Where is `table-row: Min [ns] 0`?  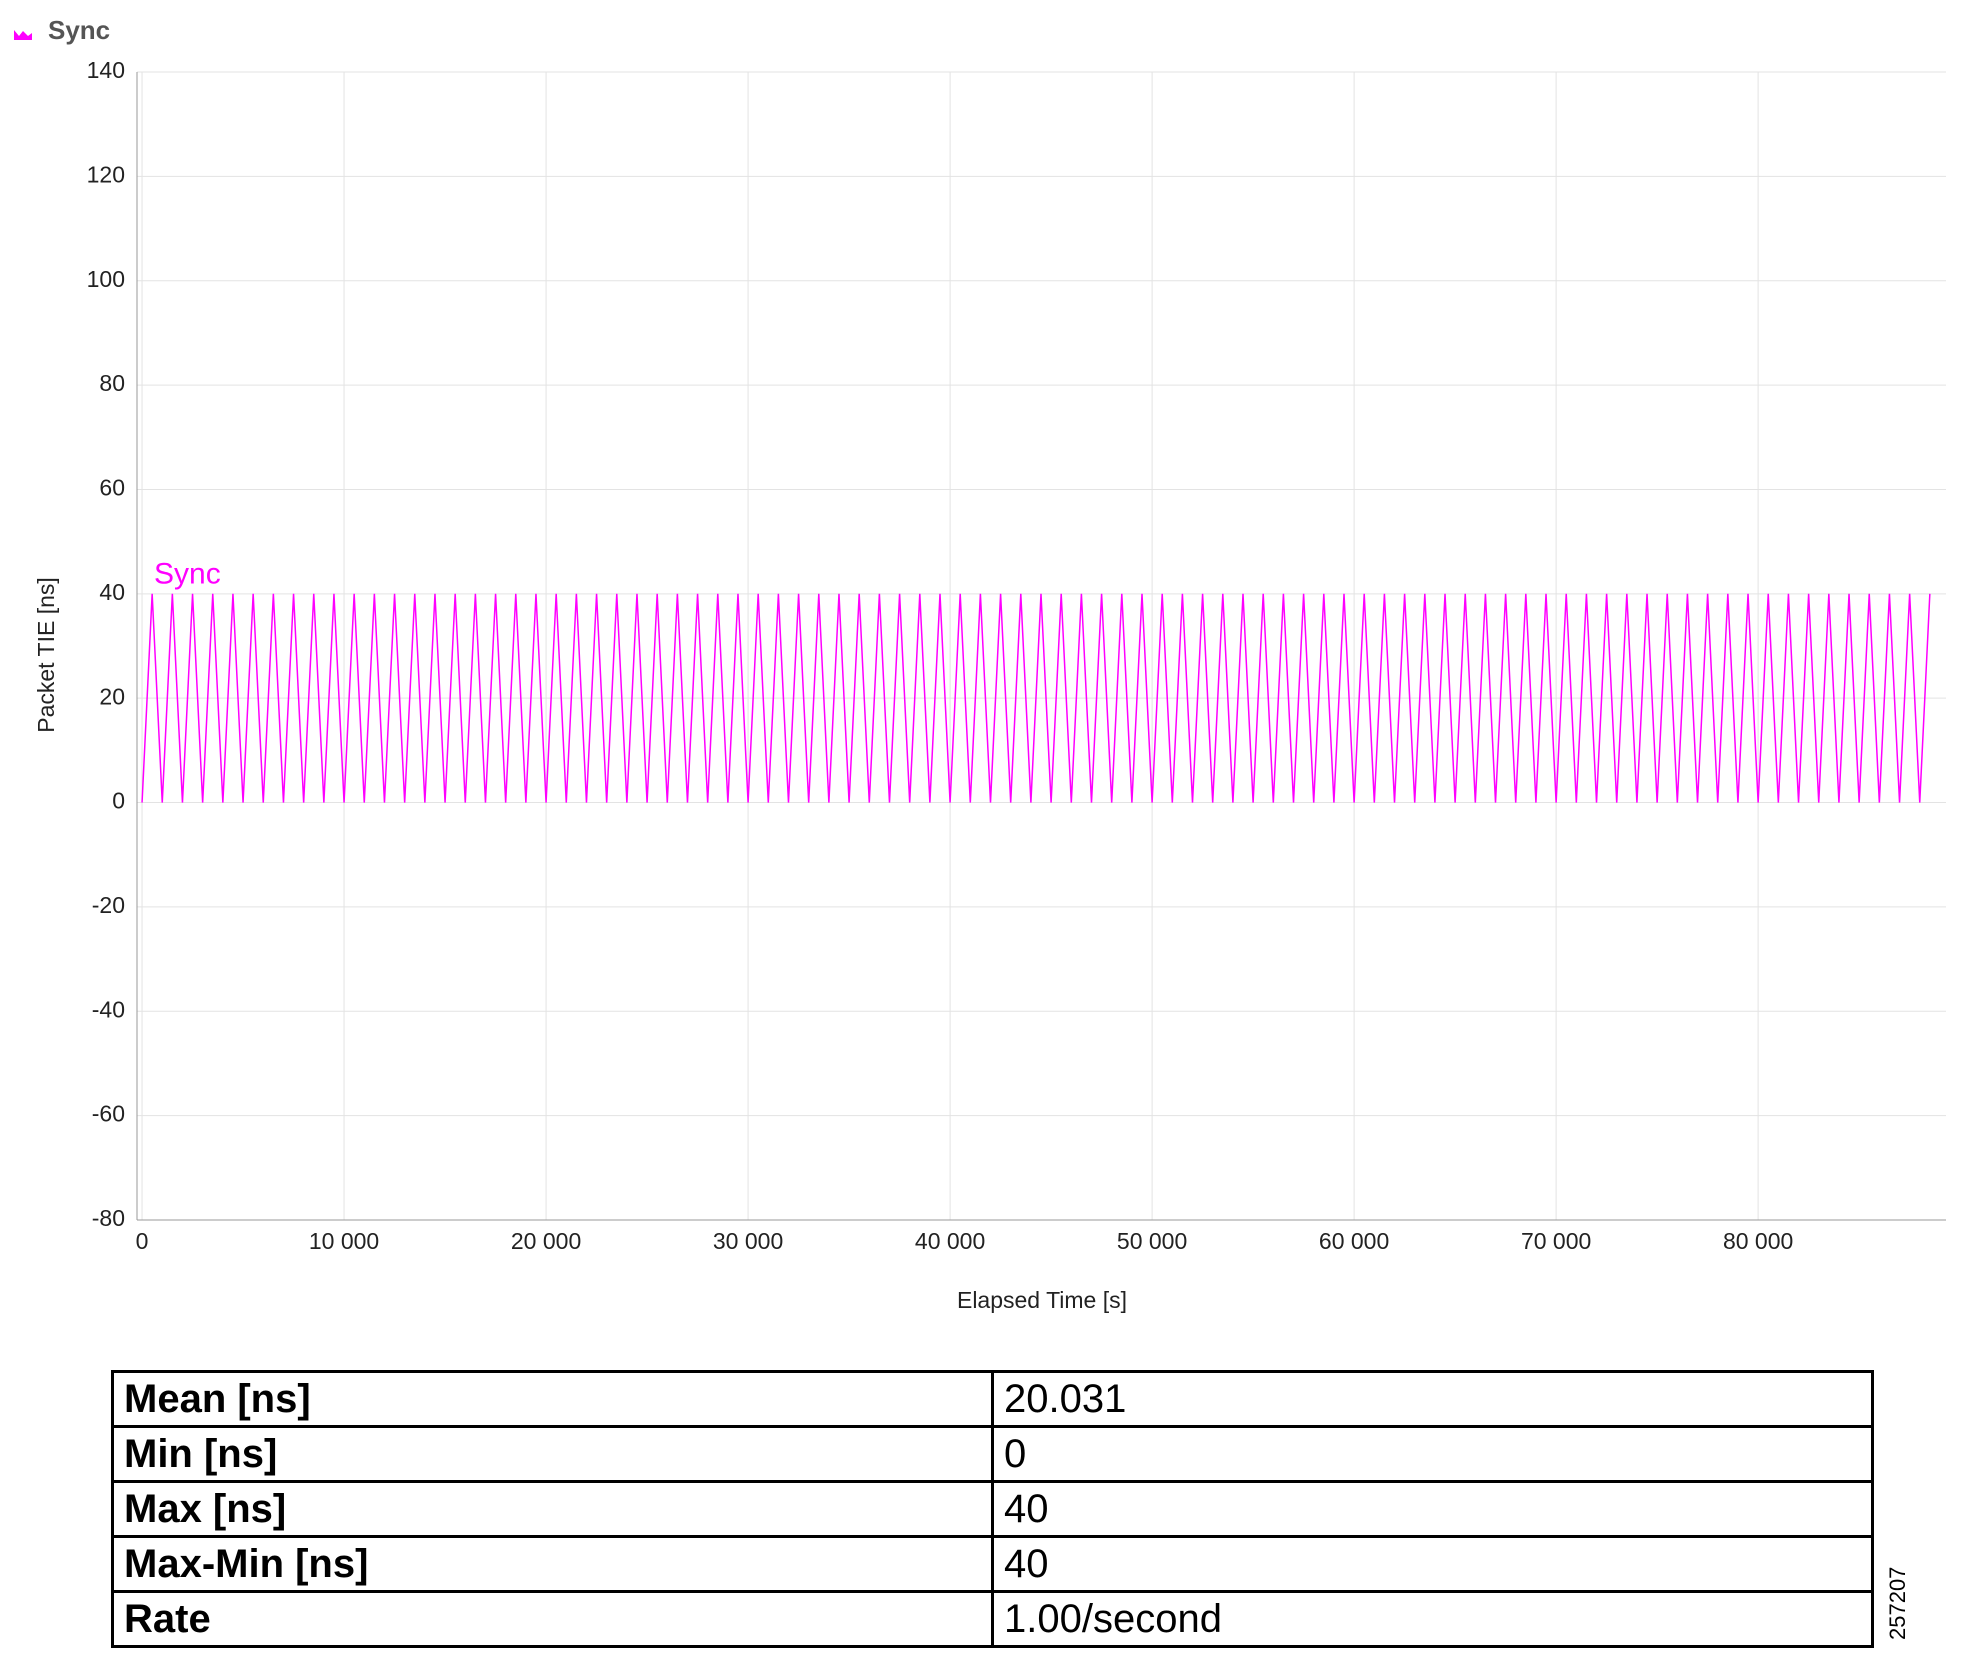
table-row: Min [ns] 0 is located at coordinates (992, 1454).